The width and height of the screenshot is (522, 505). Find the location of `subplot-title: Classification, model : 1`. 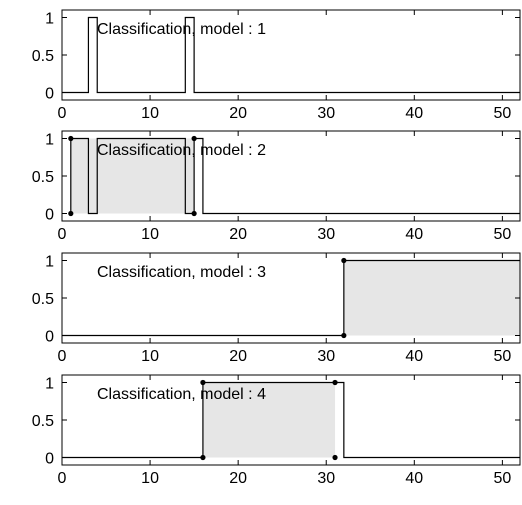

subplot-title: Classification, model : 1 is located at coordinates (181, 29).